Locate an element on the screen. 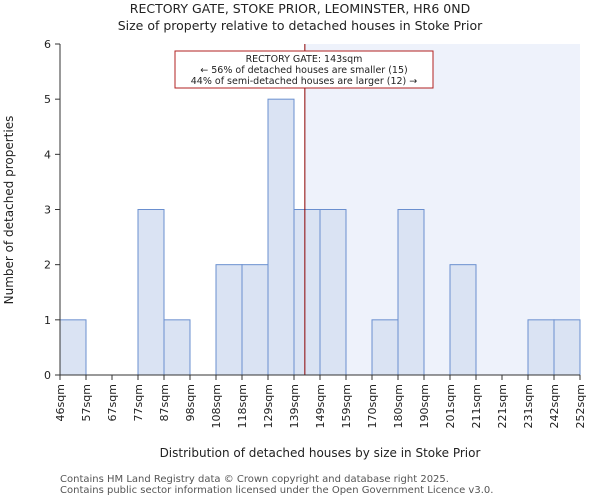 The width and height of the screenshot is (600, 500). x-tick-label: 170sqm is located at coordinates (372, 406).